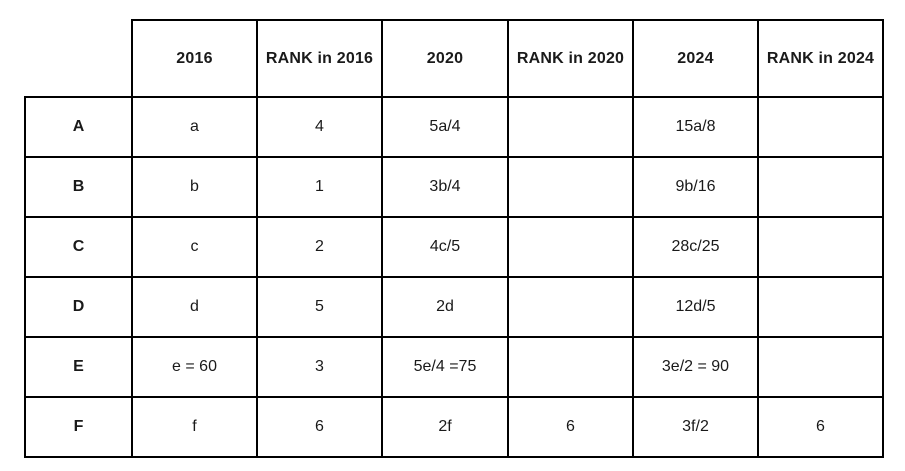 This screenshot has height=471, width=905. Describe the element at coordinates (78, 247) in the screenshot. I see `row-label-c: C` at that location.